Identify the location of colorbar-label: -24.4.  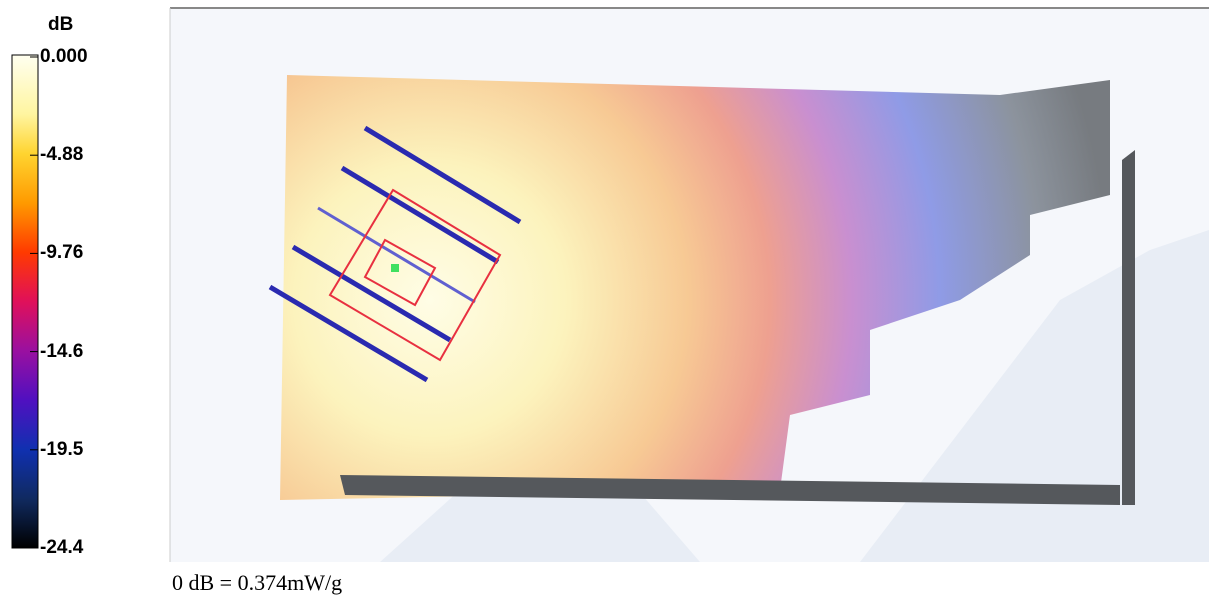
(62, 547).